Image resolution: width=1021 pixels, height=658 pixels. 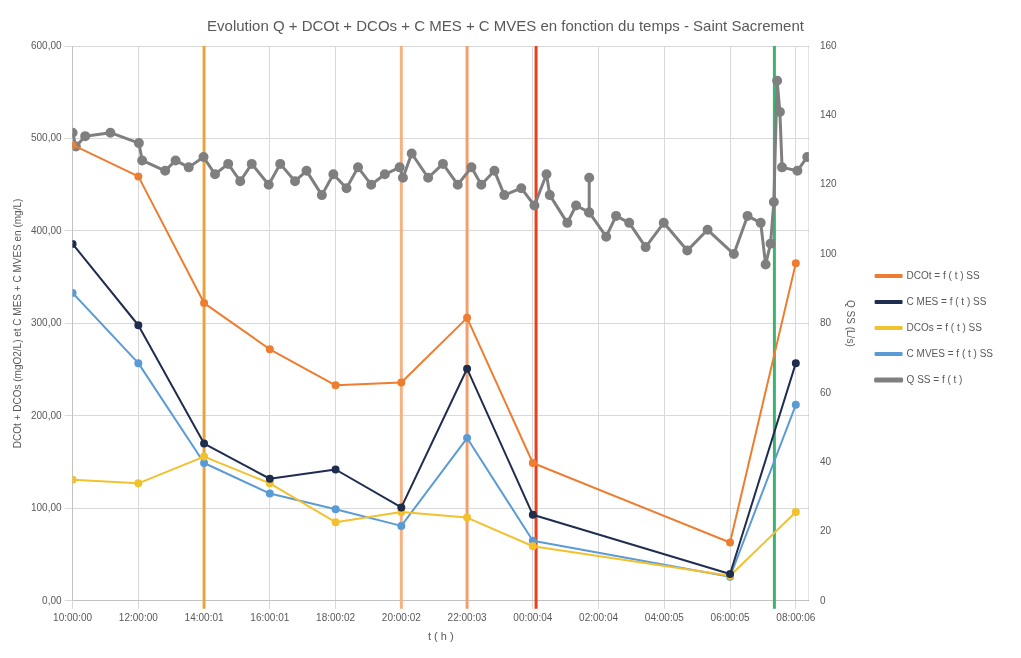 What do you see at coordinates (828, 184) in the screenshot?
I see `y2-tick-label: 120` at bounding box center [828, 184].